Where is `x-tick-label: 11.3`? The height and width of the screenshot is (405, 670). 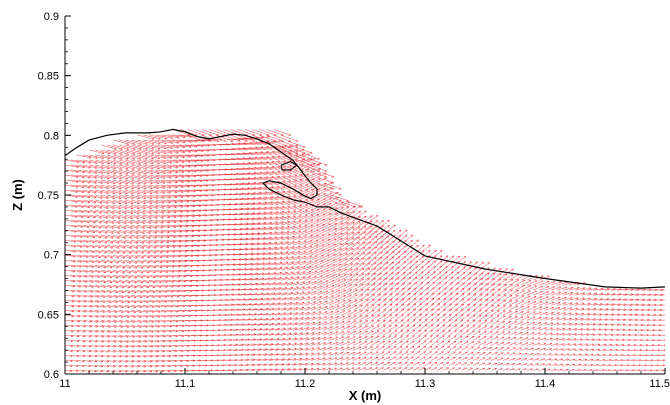
x-tick-label: 11.3 is located at coordinates (425, 384).